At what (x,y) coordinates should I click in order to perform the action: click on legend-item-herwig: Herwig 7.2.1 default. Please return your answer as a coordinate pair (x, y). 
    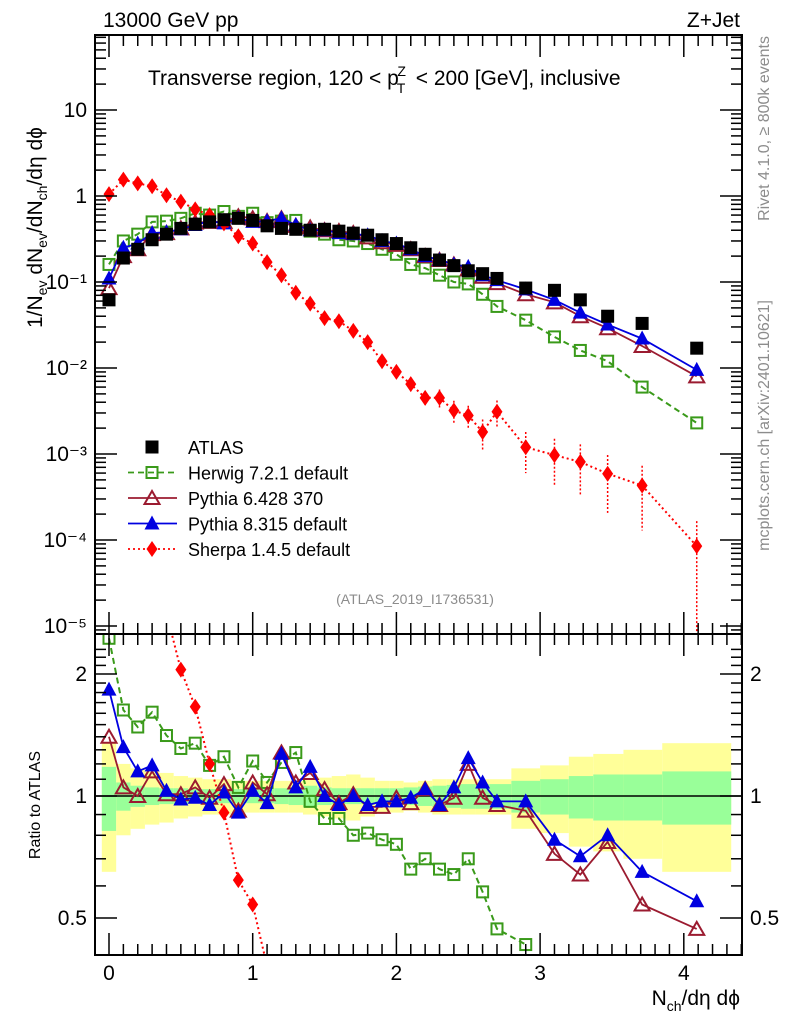
    Looking at the image, I should click on (238, 474).